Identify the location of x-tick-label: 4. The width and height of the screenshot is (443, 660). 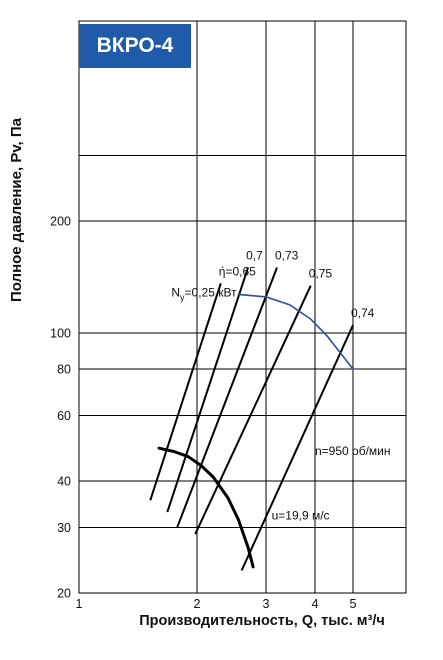
(315, 604).